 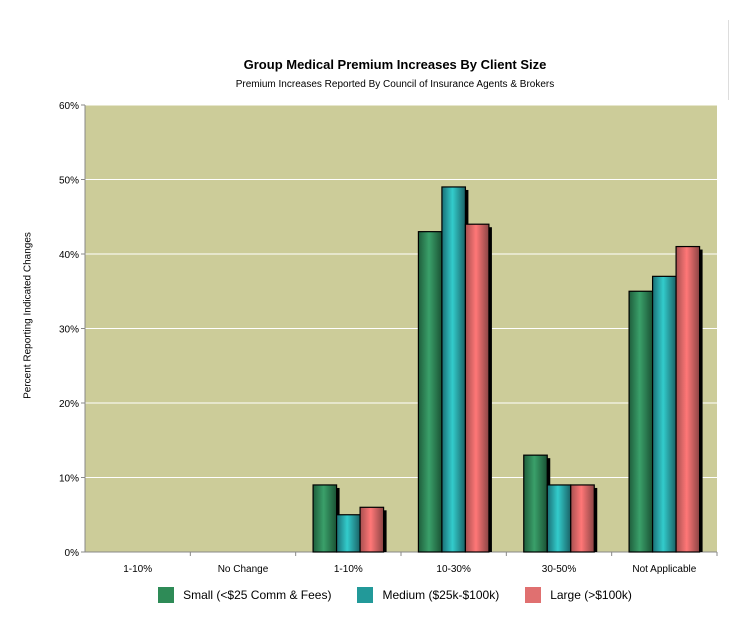 What do you see at coordinates (69, 479) in the screenshot?
I see `y-tick-label: 10%` at bounding box center [69, 479].